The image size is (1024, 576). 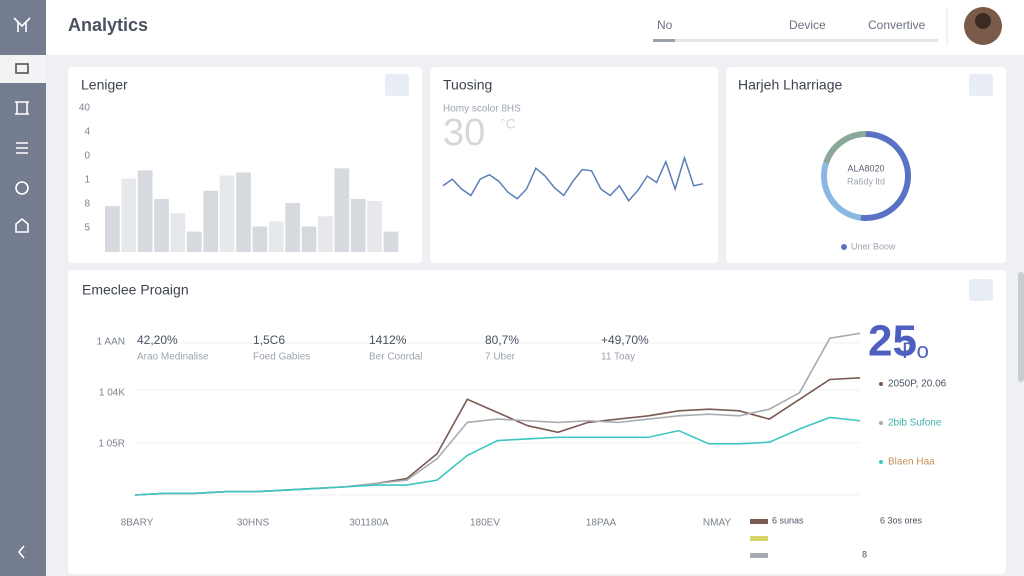 What do you see at coordinates (983, 21) in the screenshot?
I see `avatar-face` at bounding box center [983, 21].